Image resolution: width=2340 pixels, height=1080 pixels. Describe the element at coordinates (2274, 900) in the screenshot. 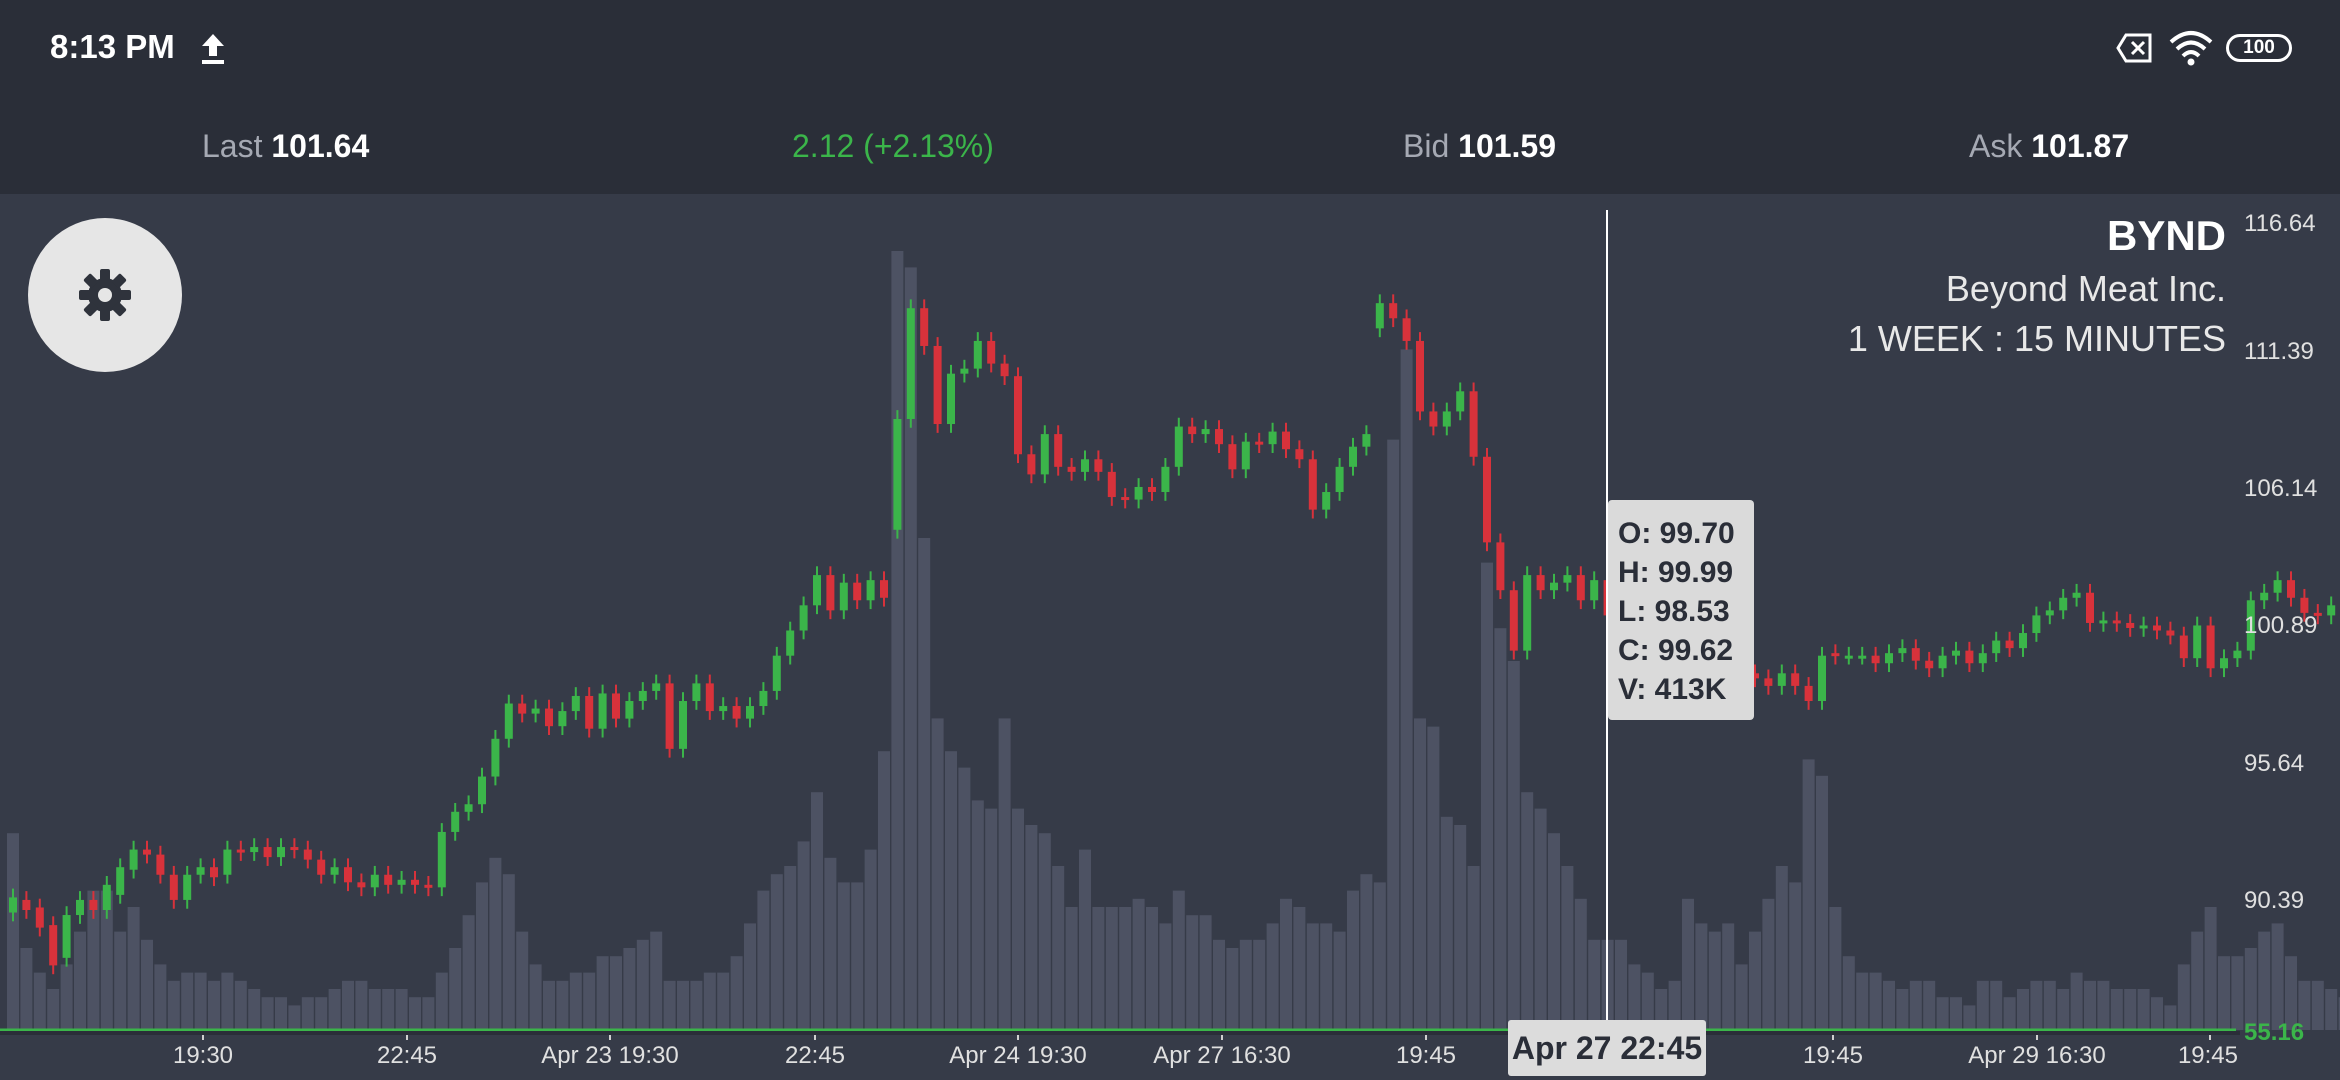

I see `y-tick-label: 90.39` at that location.